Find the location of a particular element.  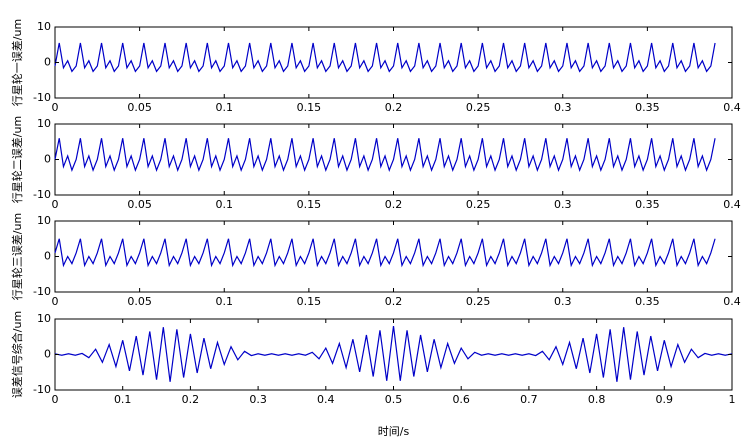

y-axis-label: 行星轮一误差/um is located at coordinates (17, 62).